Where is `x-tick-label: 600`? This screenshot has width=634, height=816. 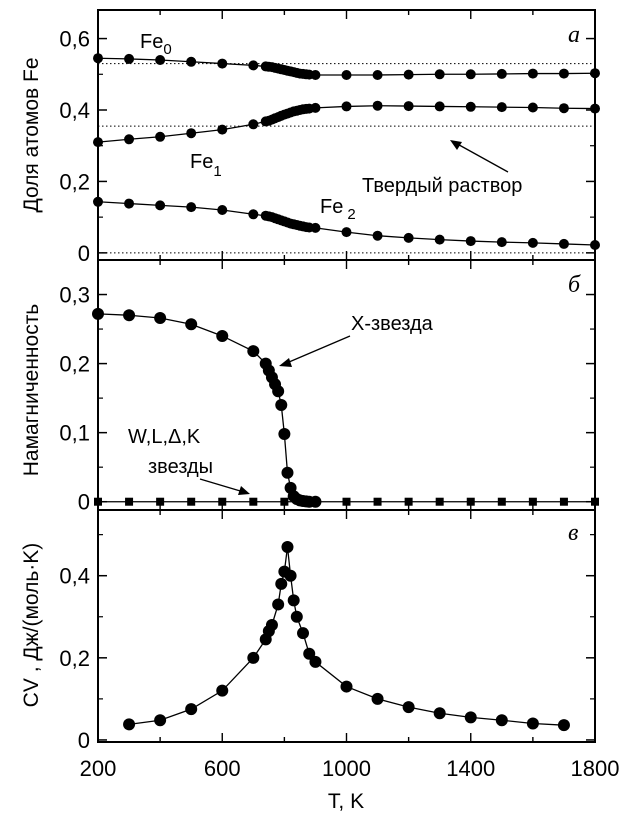
x-tick-label: 600 is located at coordinates (222, 768).